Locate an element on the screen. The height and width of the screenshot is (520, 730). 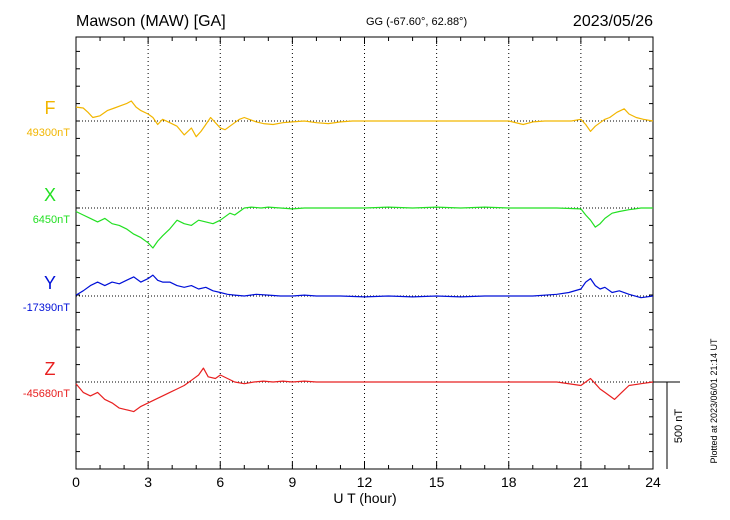
trace-f is located at coordinates (364, 119).